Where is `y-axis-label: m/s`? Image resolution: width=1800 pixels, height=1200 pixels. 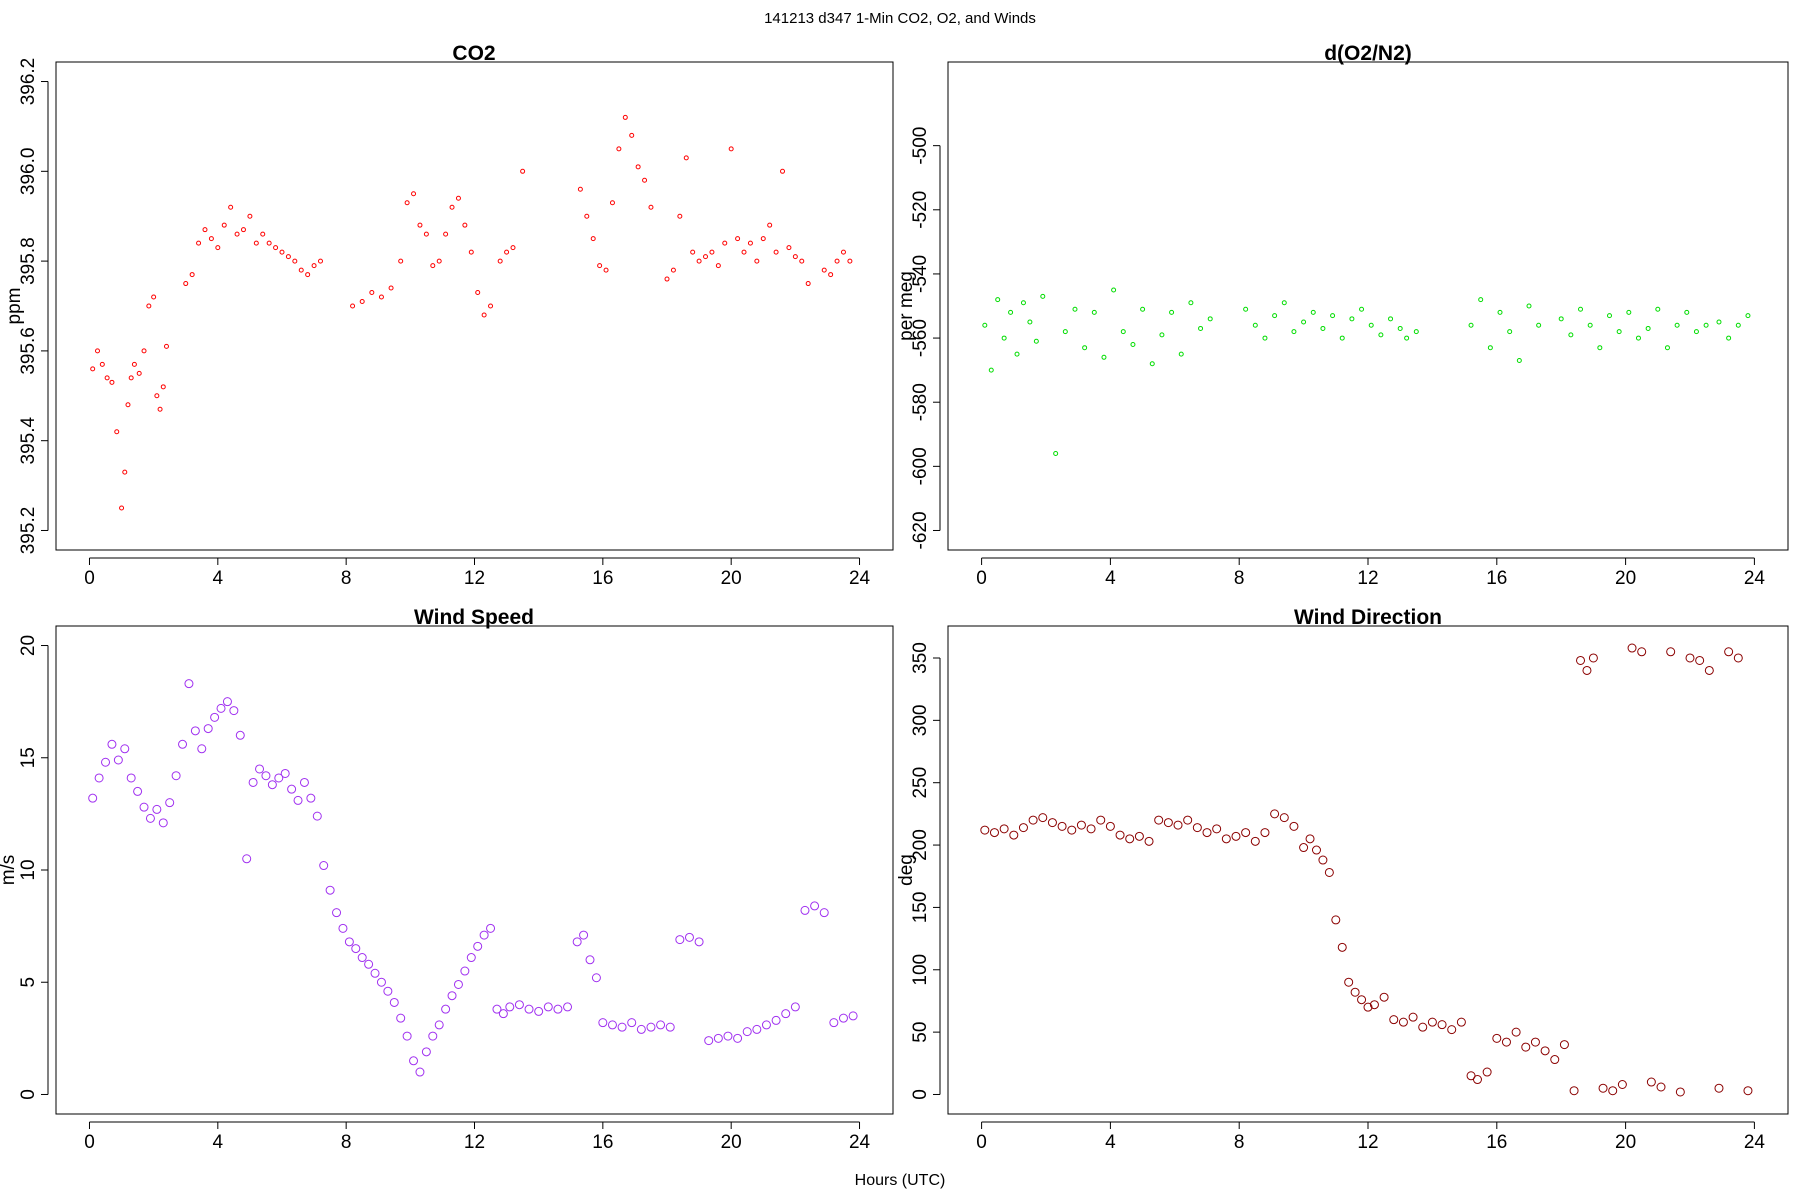
y-axis-label: m/s is located at coordinates (9, 870).